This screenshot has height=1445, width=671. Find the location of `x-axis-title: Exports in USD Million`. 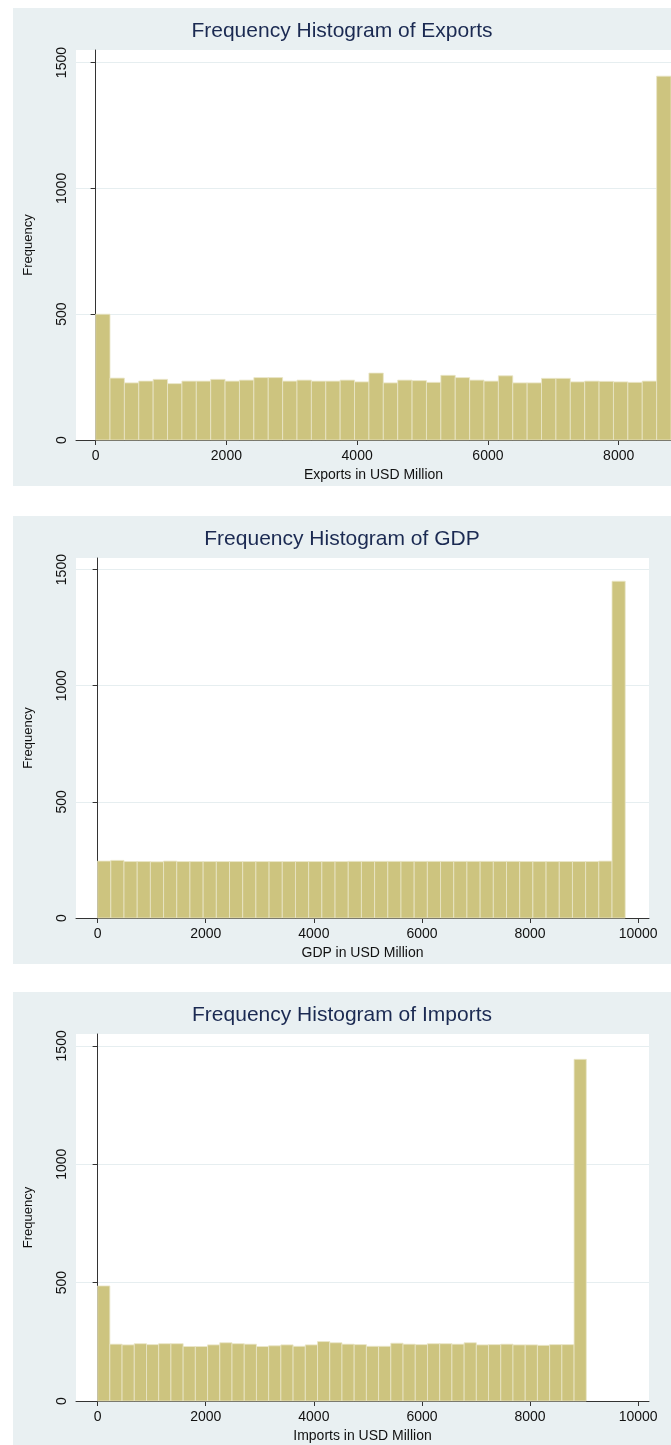

x-axis-title: Exports in USD Million is located at coordinates (373, 473).